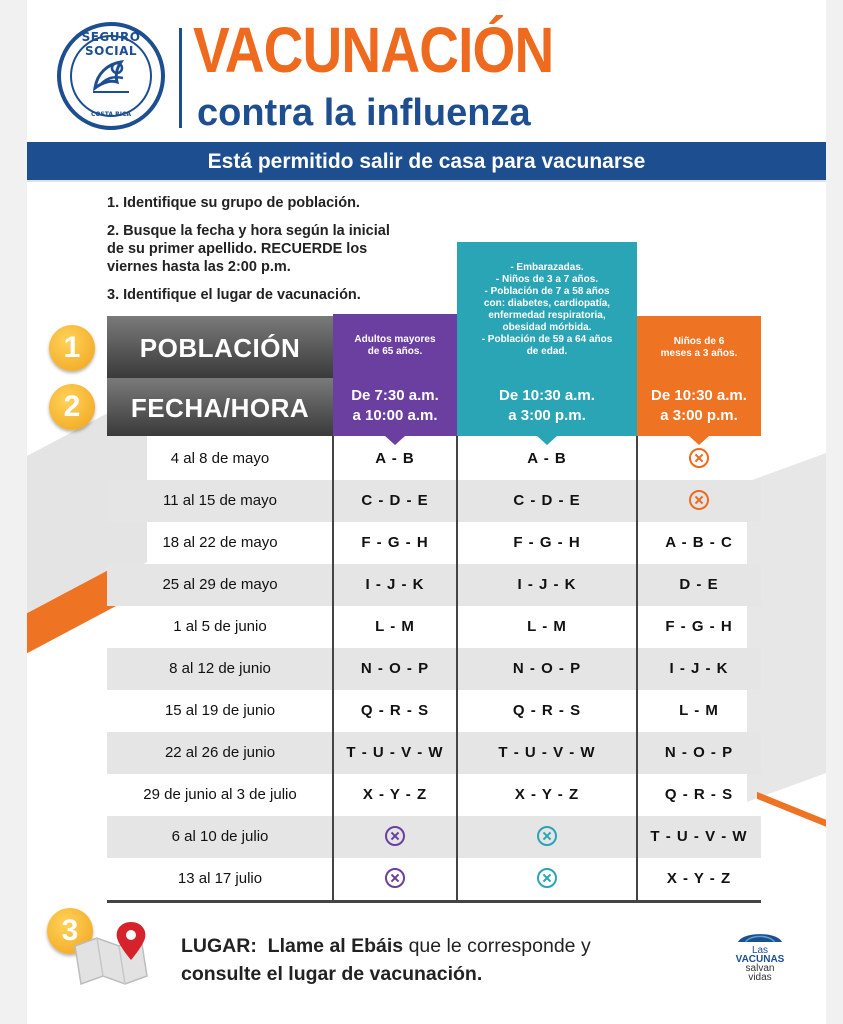  I want to click on vac-logo-text: Las, so click(760, 950).